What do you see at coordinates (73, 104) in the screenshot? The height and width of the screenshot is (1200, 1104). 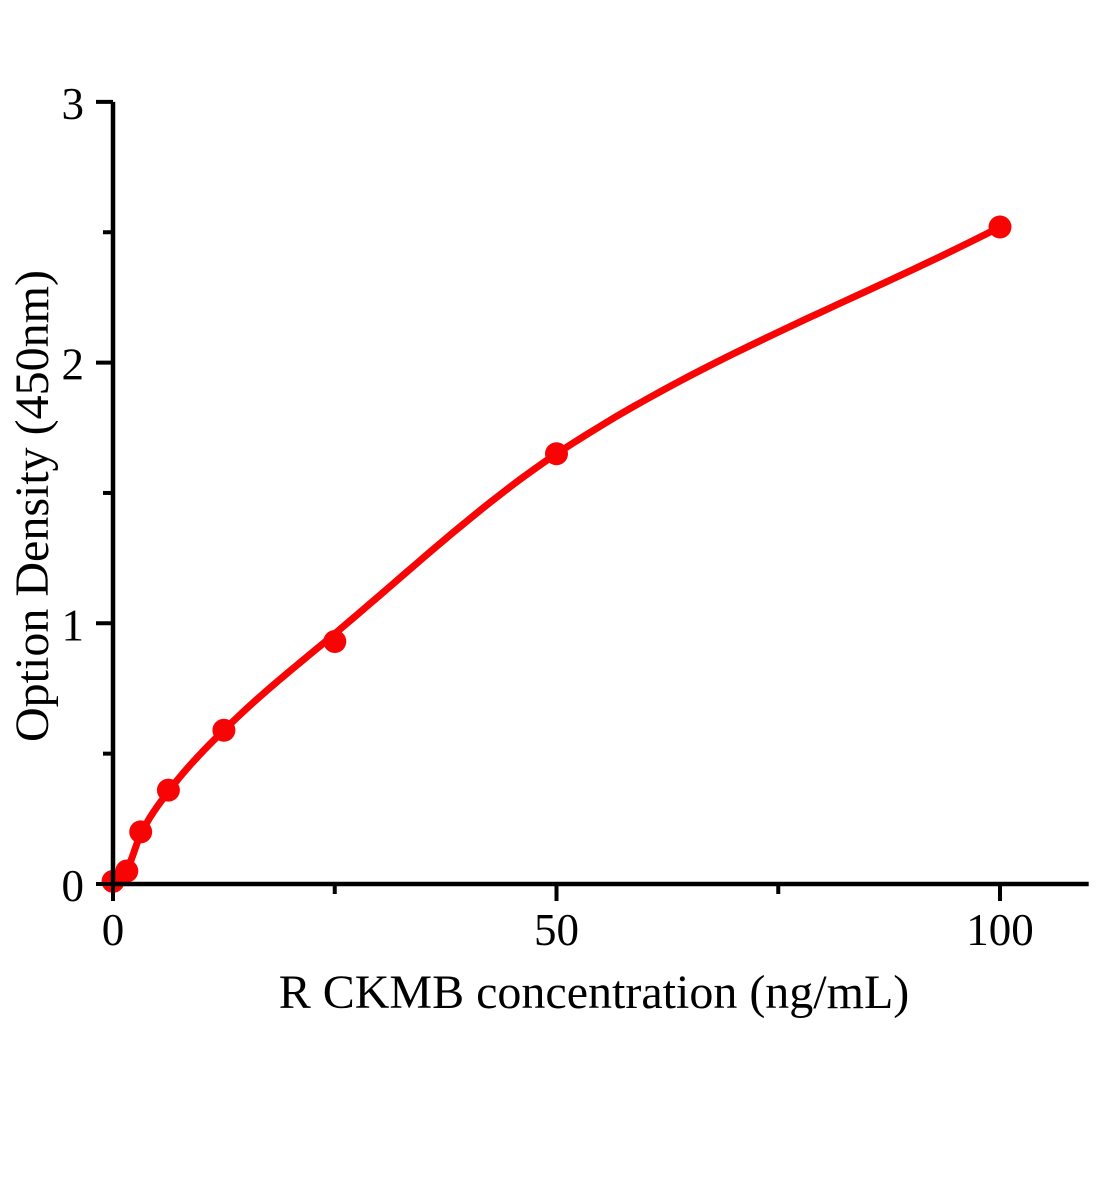 I see `y-tick-label: 3` at bounding box center [73, 104].